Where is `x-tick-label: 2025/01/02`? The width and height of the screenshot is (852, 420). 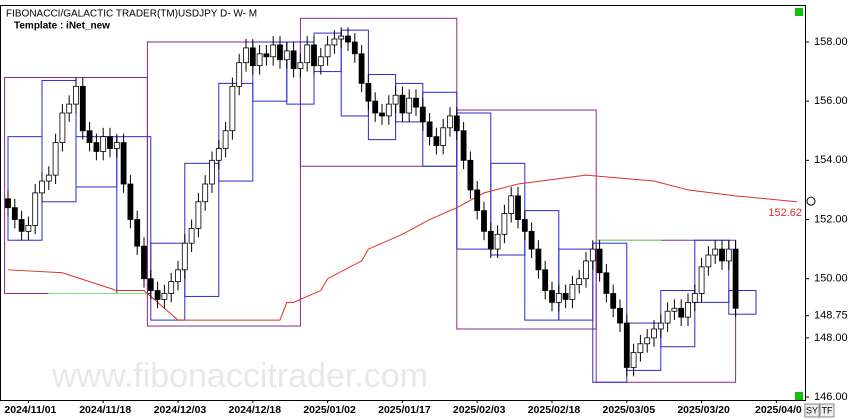
x-tick-label: 2025/01/02 is located at coordinates (329, 410).